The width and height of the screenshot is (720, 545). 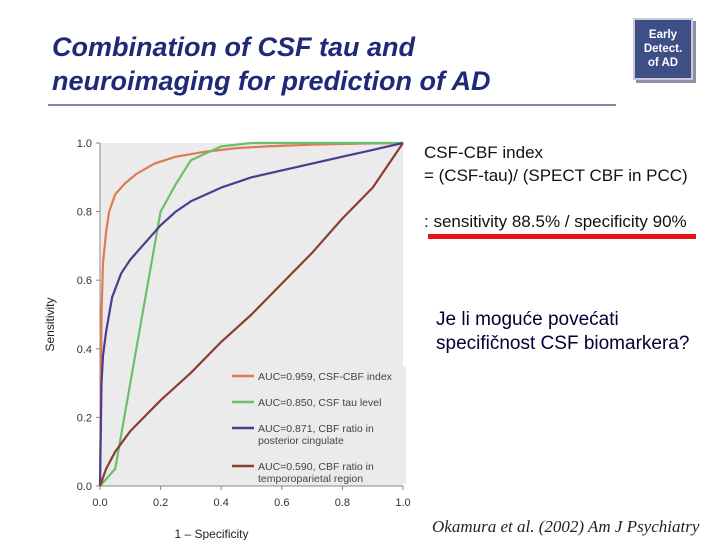 What do you see at coordinates (84, 213) in the screenshot?
I see `y-tick-label: 0.8` at bounding box center [84, 213].